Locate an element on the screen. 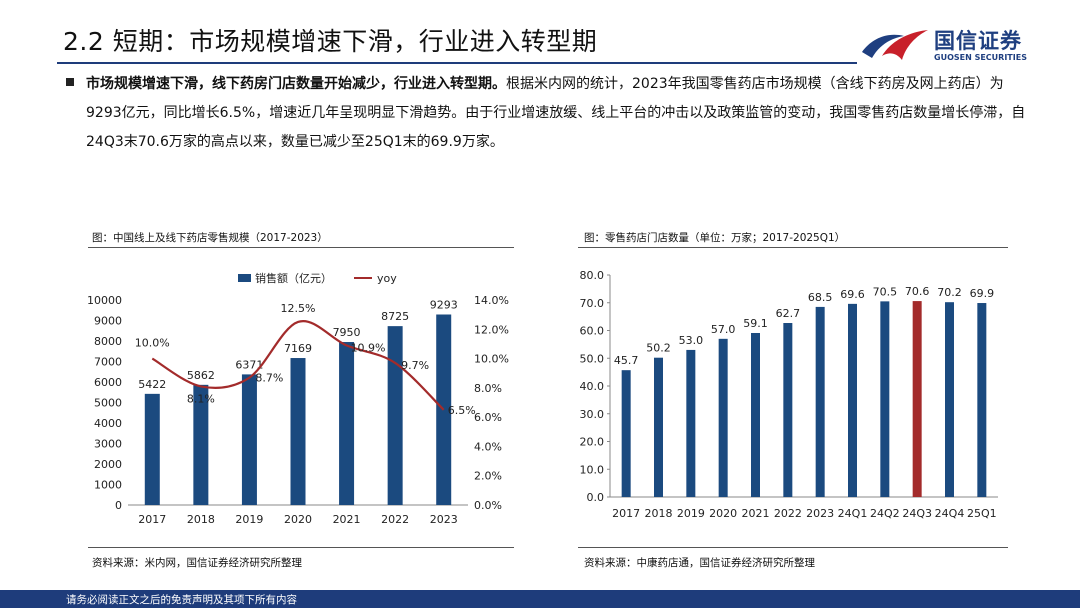 Image resolution: width=1080 pixels, height=608 pixels. left-axis-tick: 10000 is located at coordinates (105, 300).